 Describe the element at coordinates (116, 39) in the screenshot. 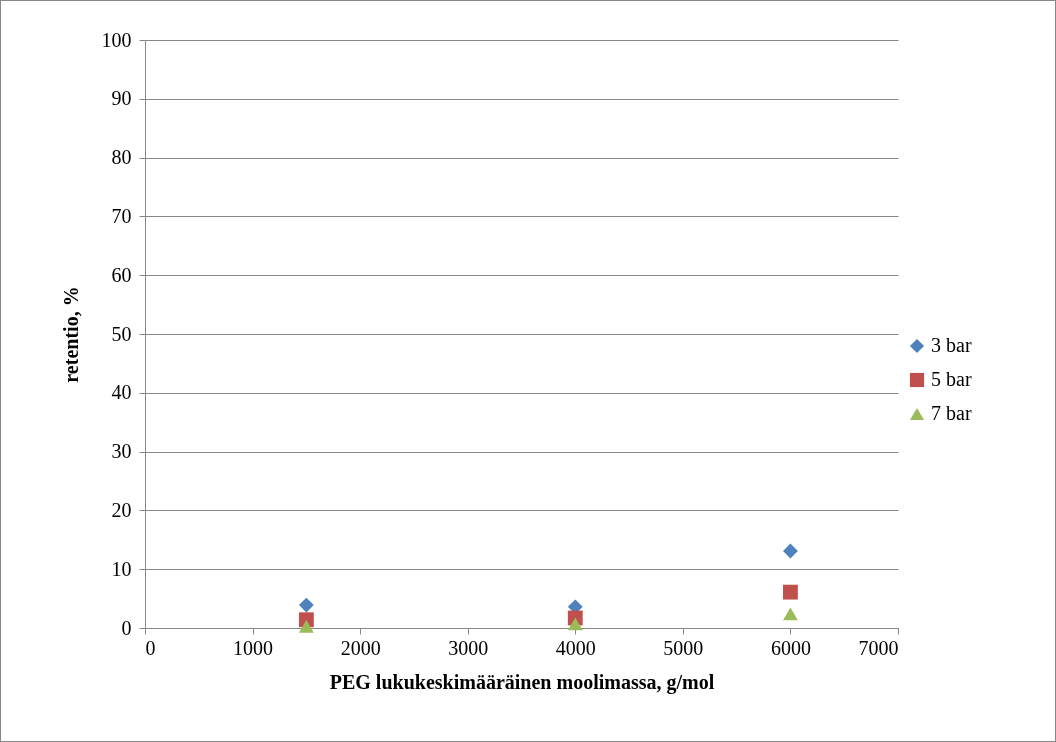

I see `y-tick-label: 100` at that location.